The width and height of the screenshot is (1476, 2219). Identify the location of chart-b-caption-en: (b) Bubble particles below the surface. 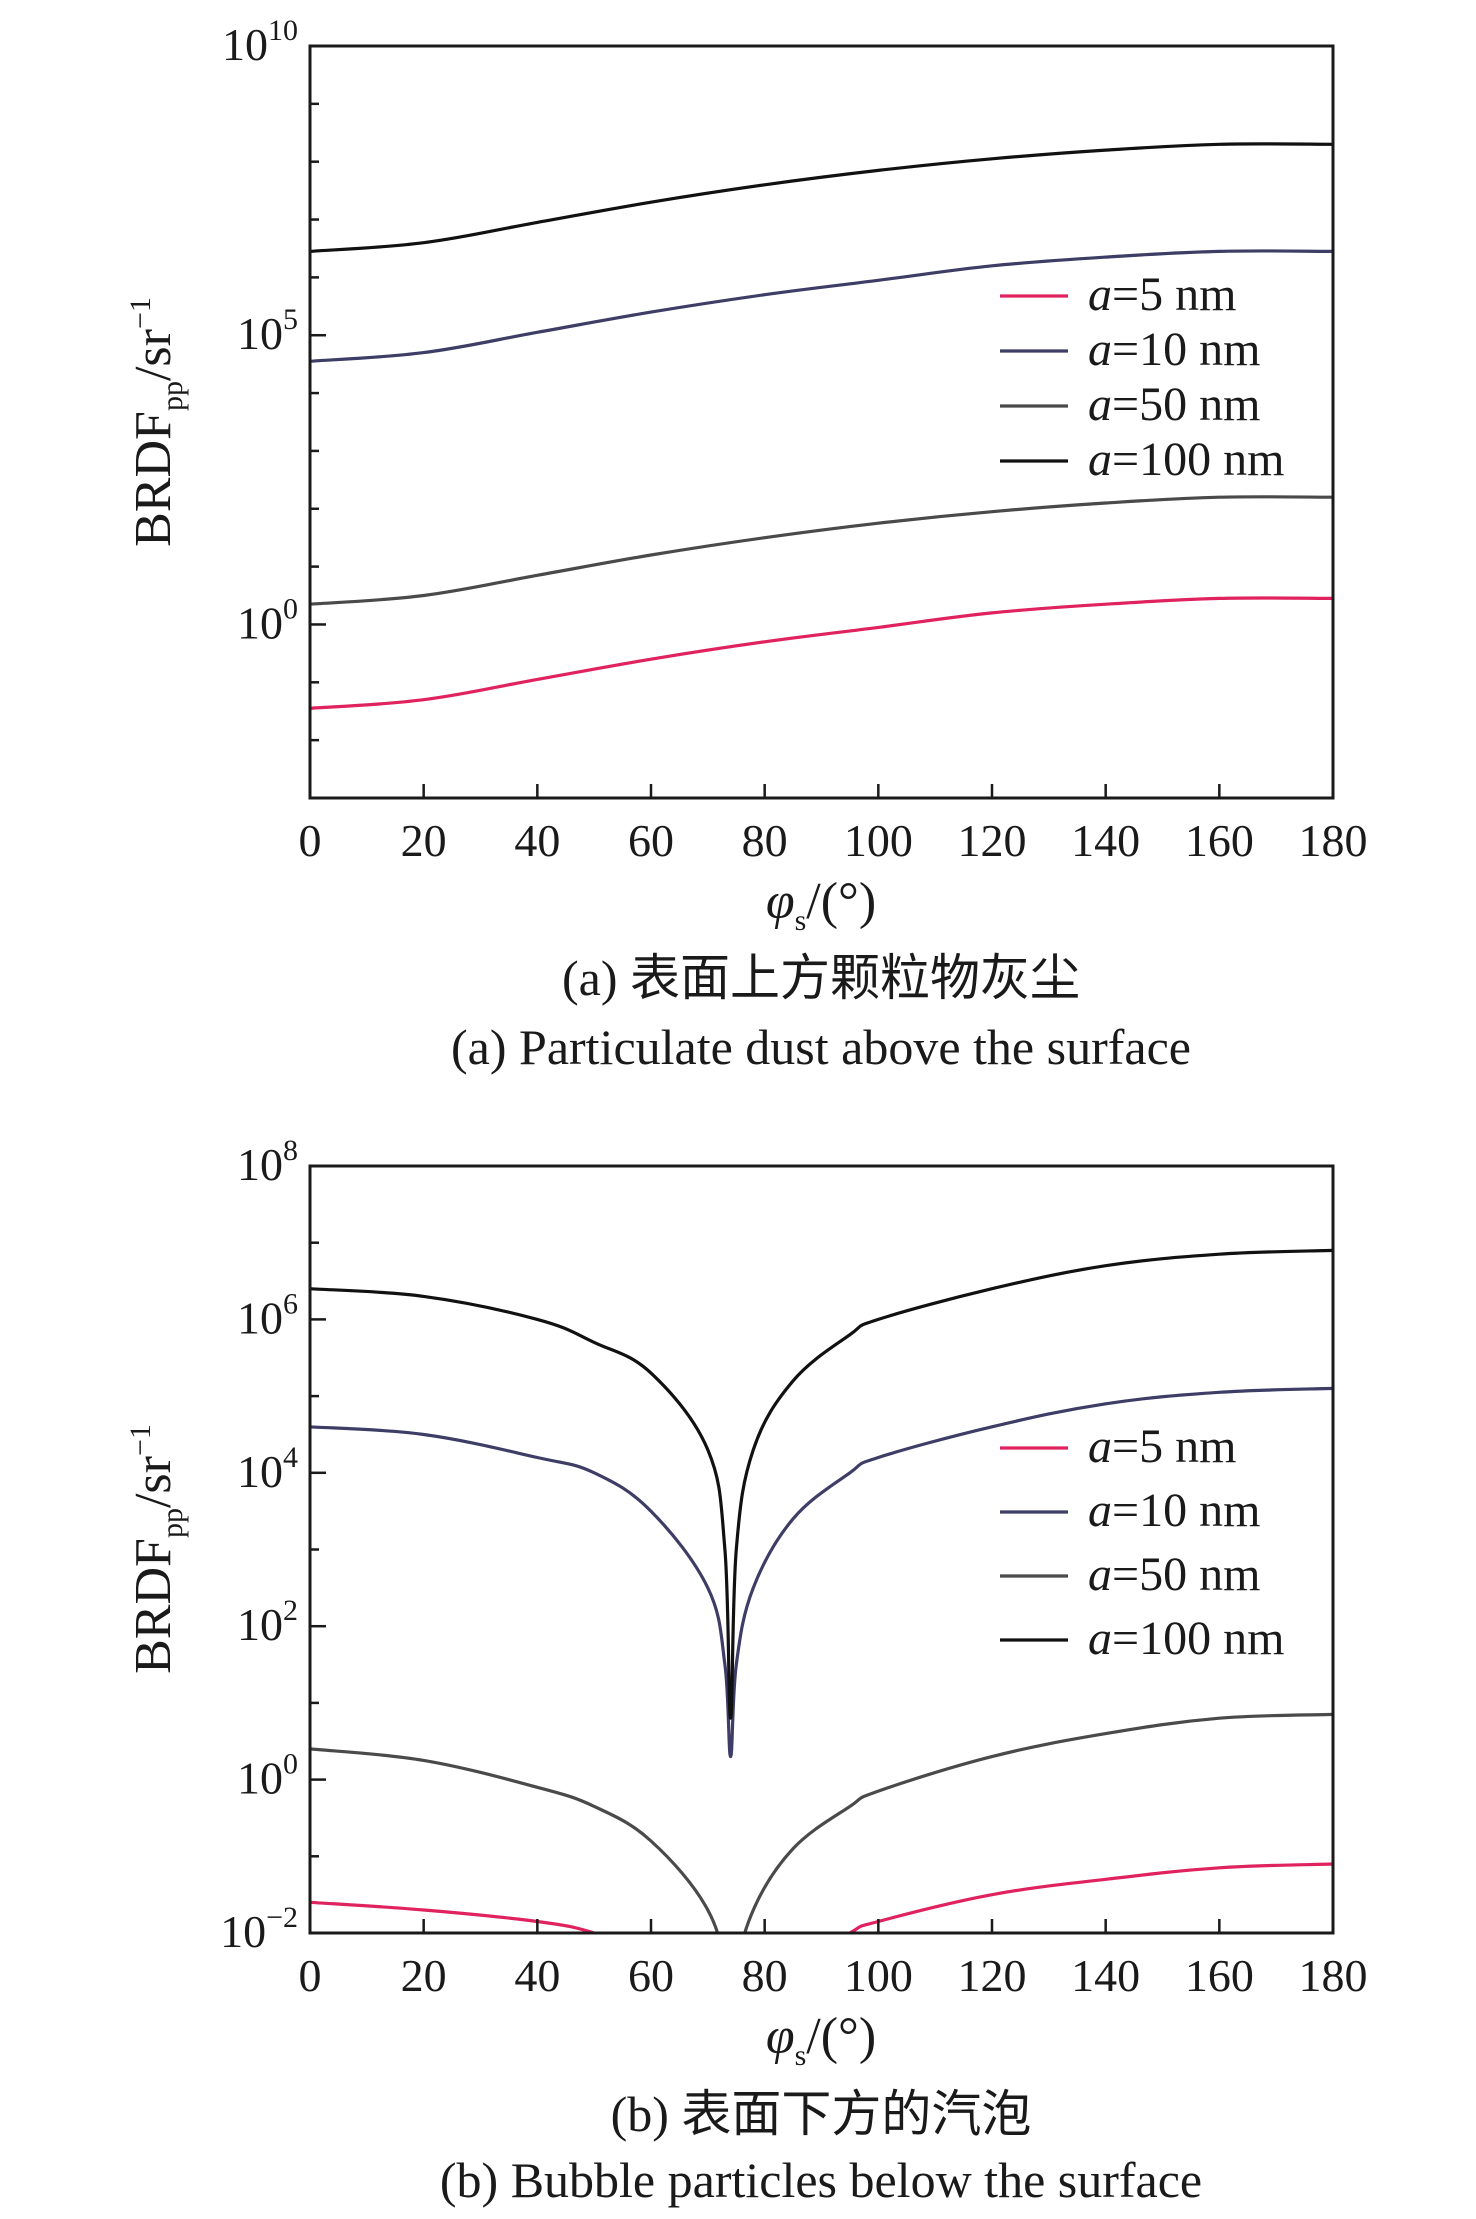
(821, 2180).